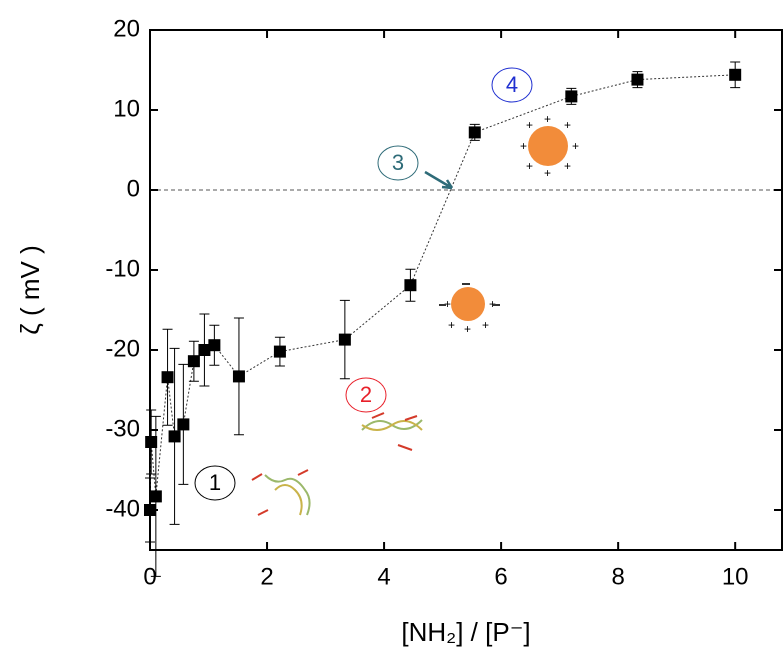 This screenshot has height=654, width=784. I want to click on y-tick-label: -40, so click(122, 508).